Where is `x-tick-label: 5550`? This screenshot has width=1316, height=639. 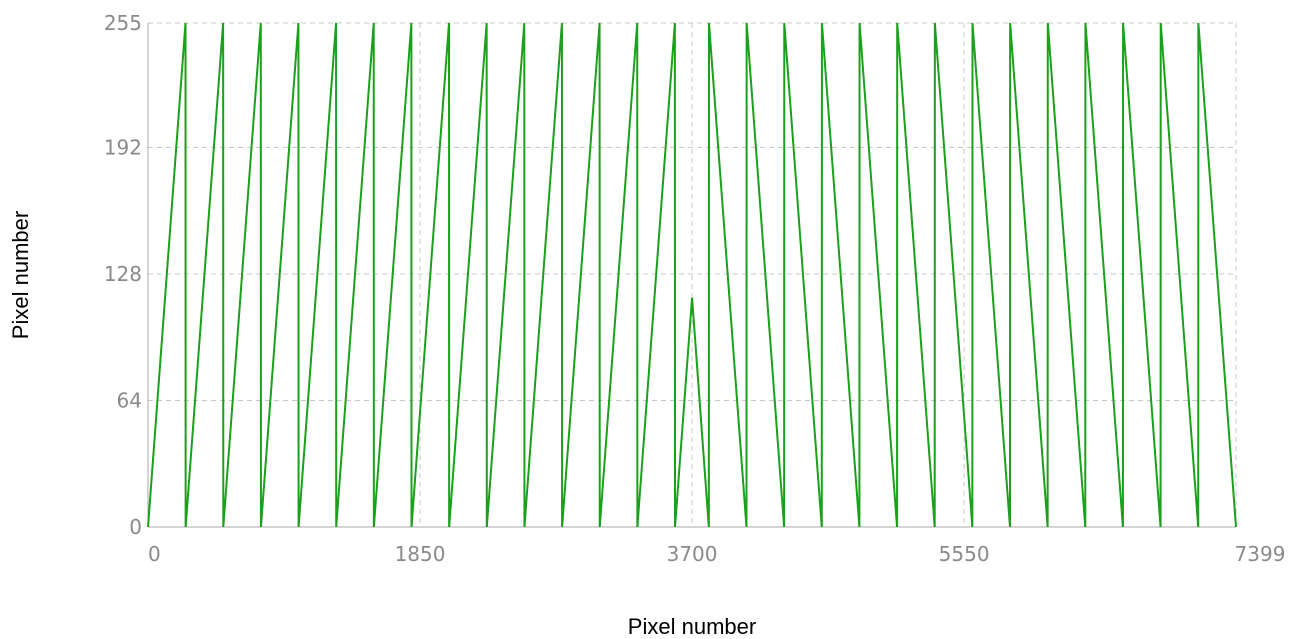 x-tick-label: 5550 is located at coordinates (964, 554).